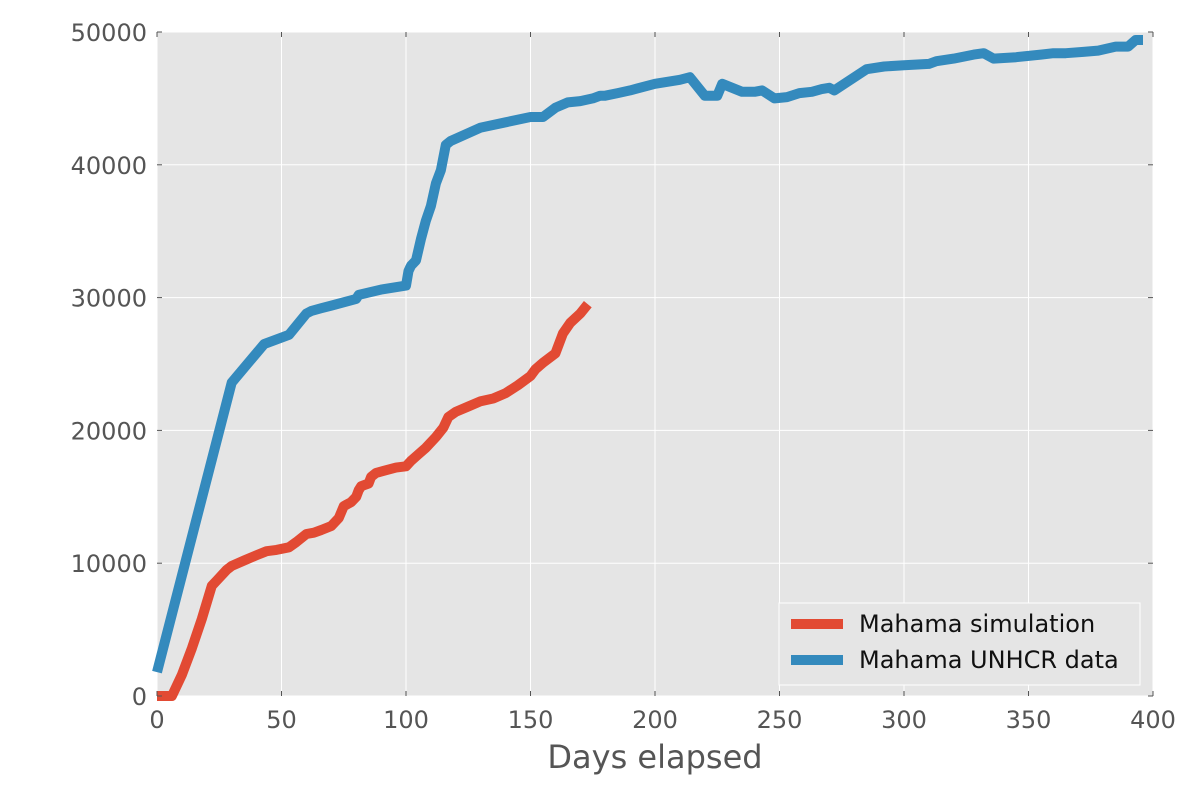 This screenshot has width=1200, height=800. Describe the element at coordinates (139, 697) in the screenshot. I see `y-tick-label: 0` at that location.